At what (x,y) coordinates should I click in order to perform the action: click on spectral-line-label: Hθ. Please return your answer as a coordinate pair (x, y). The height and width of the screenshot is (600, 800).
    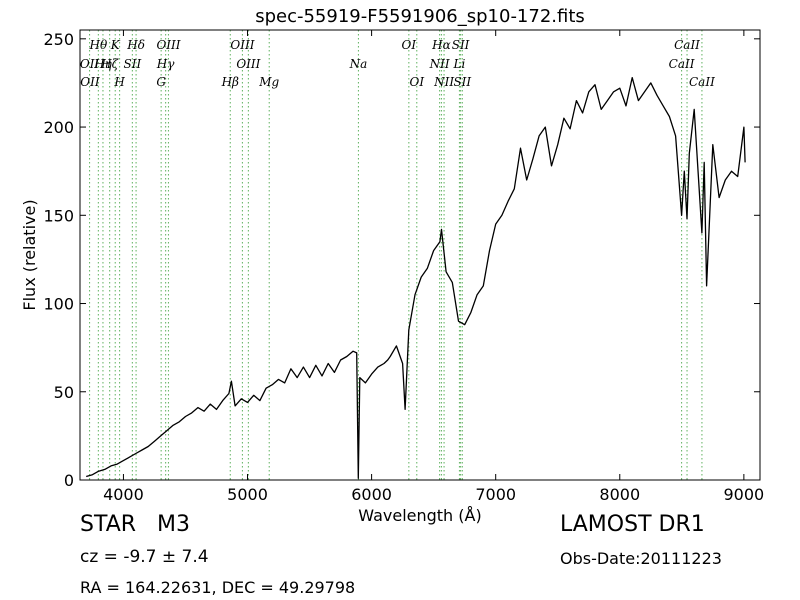
    Looking at the image, I should click on (98, 45).